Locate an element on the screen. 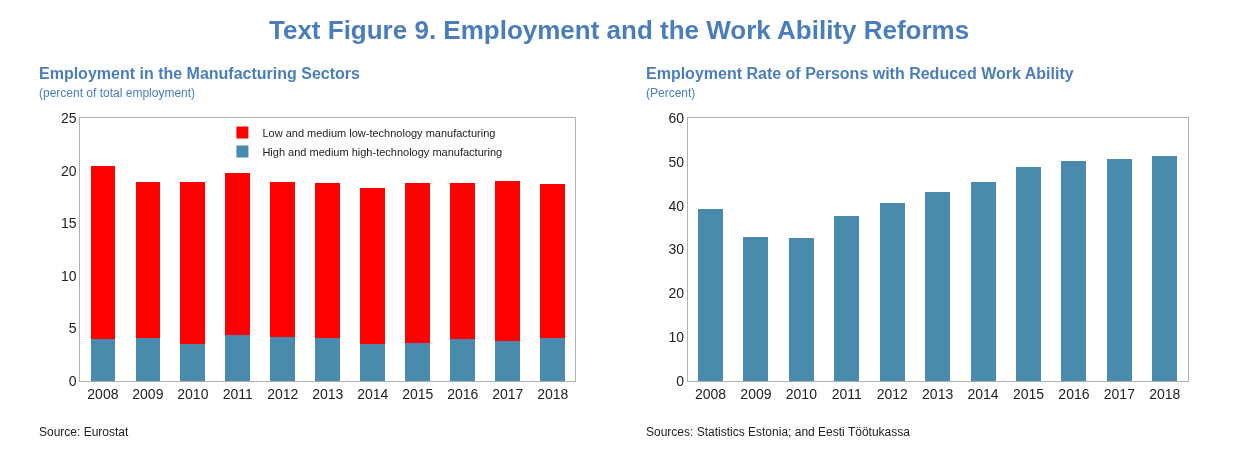  chart-subtitle: (percent of total employment) is located at coordinates (117, 93).